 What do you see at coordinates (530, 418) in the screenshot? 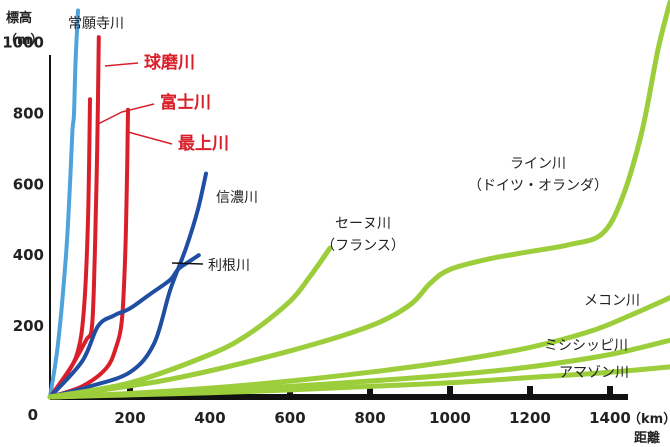
I see `x-tick-label: 1200` at bounding box center [530, 418].